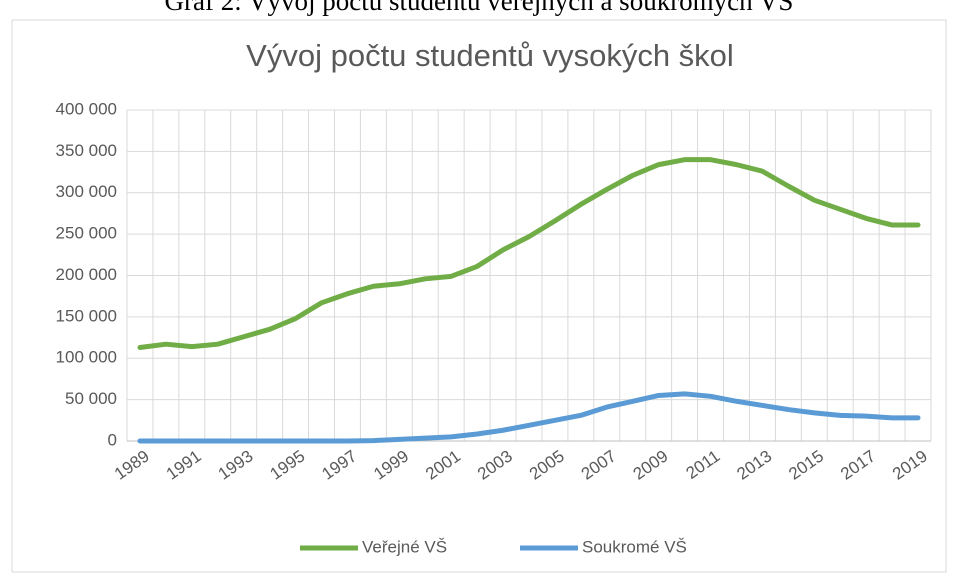 This screenshot has width=958, height=579. What do you see at coordinates (86, 191) in the screenshot?
I see `y-tick-label: 300 000` at bounding box center [86, 191].